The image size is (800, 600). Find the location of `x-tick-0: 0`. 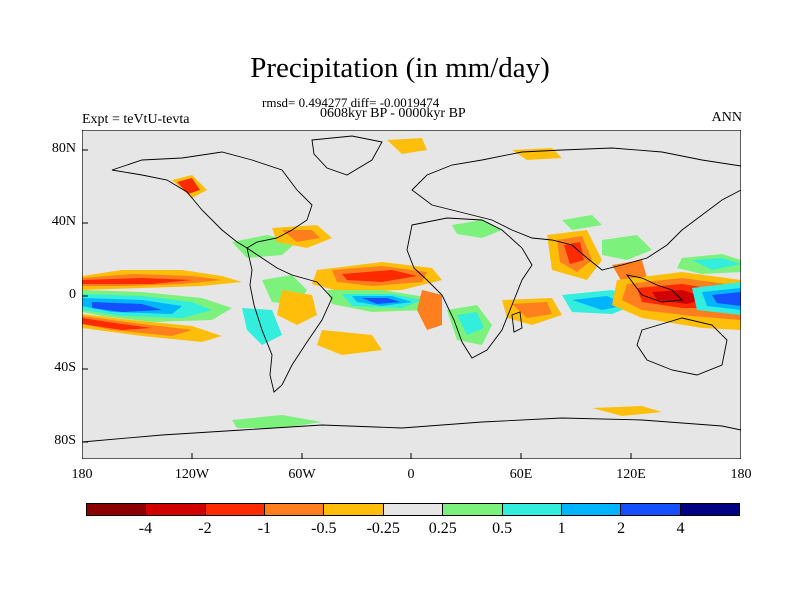

x-tick-0: 0 is located at coordinates (411, 474).